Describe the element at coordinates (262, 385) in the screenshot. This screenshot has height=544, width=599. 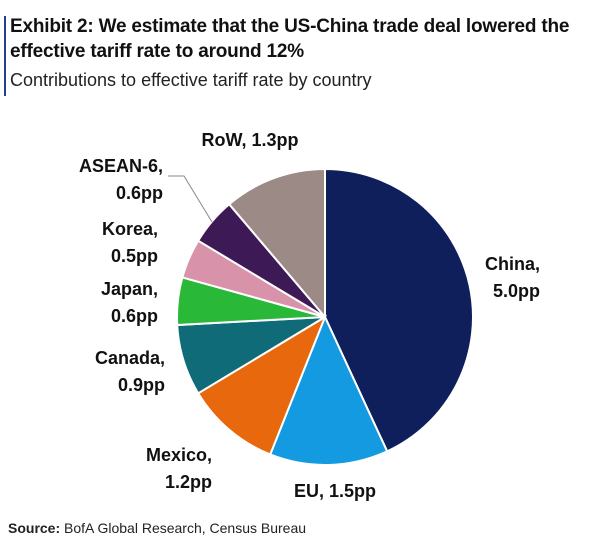
I see `pie-slice-mexico` at that location.